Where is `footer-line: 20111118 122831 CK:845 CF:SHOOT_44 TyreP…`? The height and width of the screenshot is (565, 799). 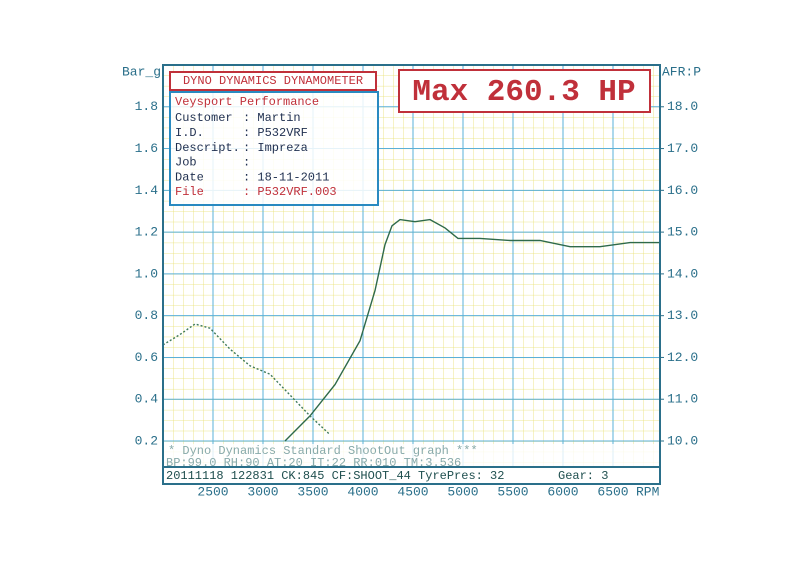
footer-line: 20111118 122831 CK:845 CF:SHOOT_44 TyreP… is located at coordinates (335, 476).